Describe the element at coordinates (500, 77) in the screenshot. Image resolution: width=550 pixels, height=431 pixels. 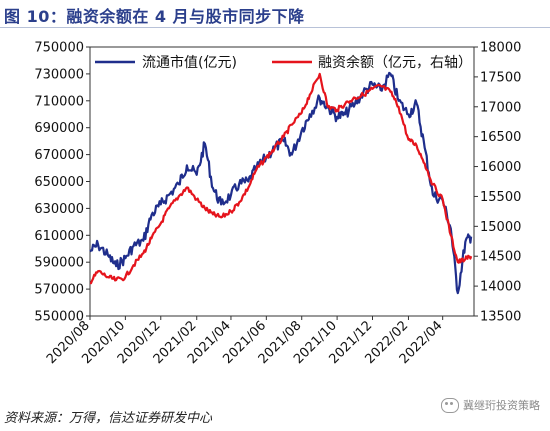
I see `right-axis-tick-label: 17500` at that location.